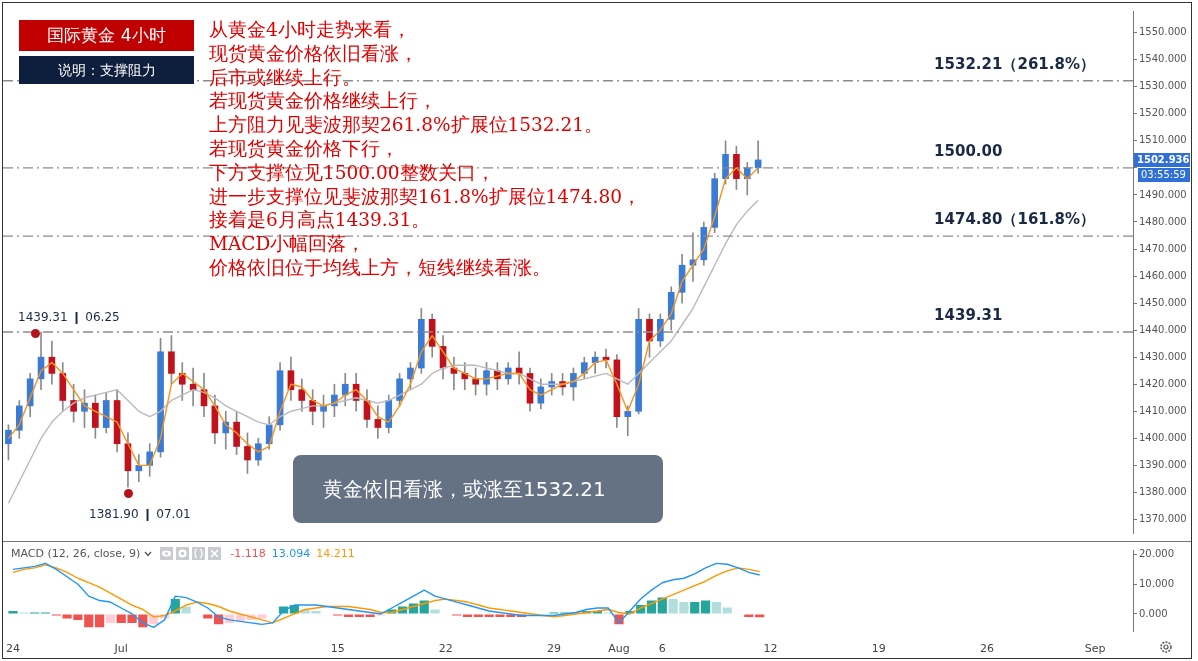 This screenshot has width=1198, height=661. What do you see at coordinates (229, 649) in the screenshot?
I see `category-label: 8` at bounding box center [229, 649].